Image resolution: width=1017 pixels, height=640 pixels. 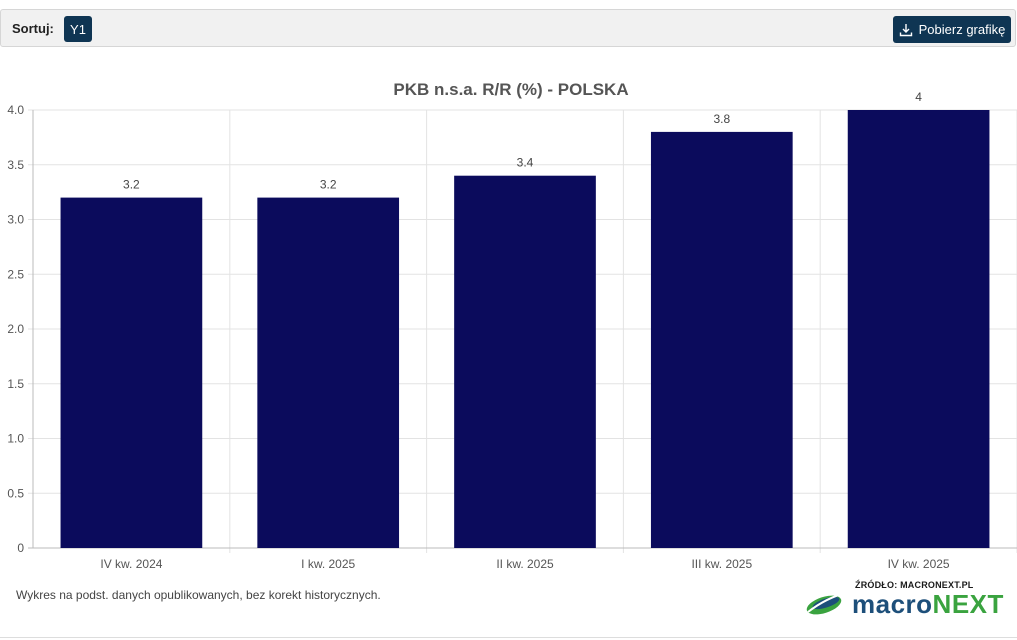 What do you see at coordinates (919, 564) in the screenshot?
I see `x-tick-label: IV kw. 2025` at bounding box center [919, 564].